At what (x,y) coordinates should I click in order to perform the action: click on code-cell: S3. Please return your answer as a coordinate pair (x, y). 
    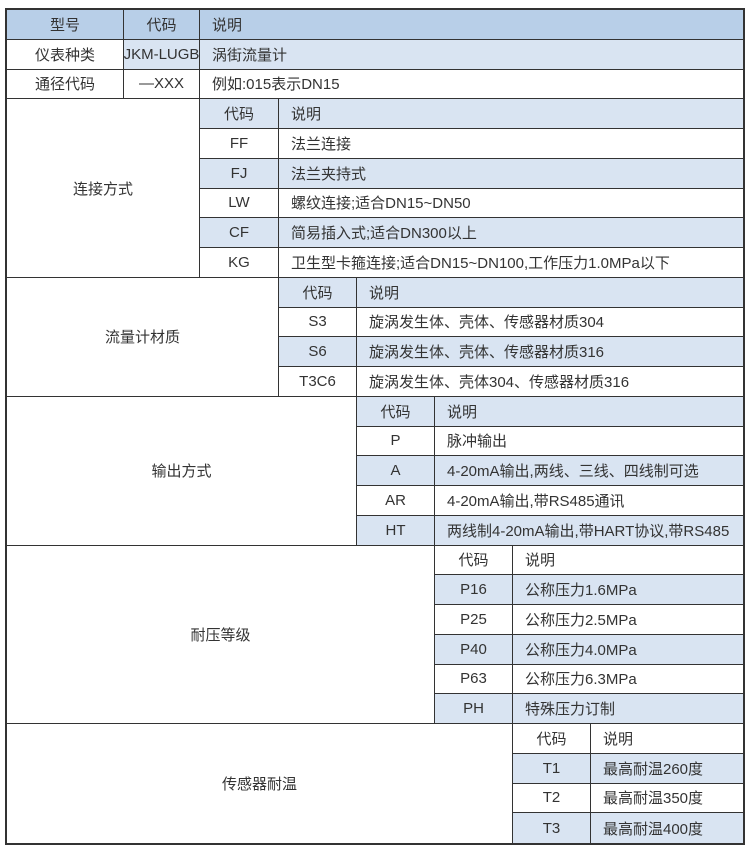
    Looking at the image, I should click on (318, 322).